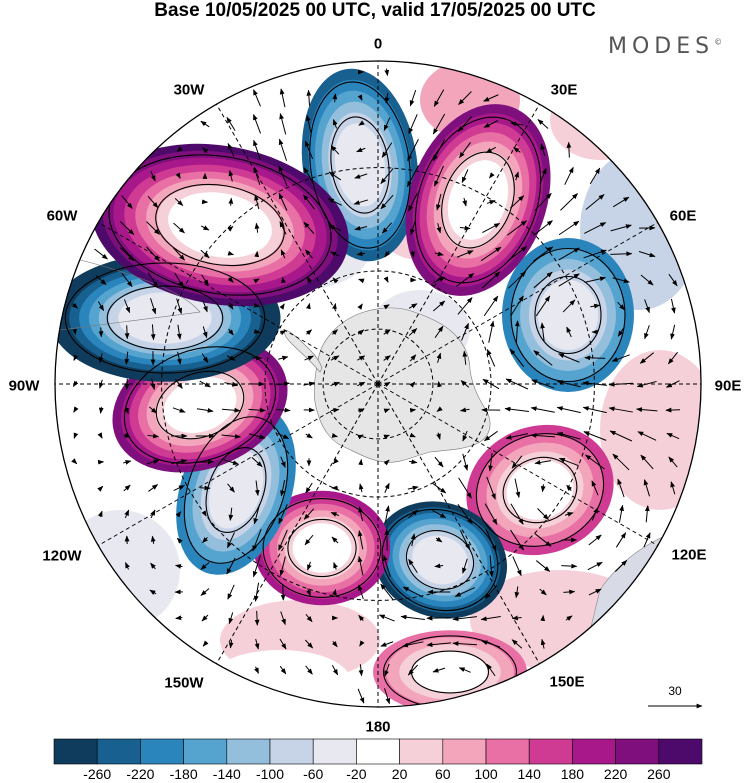 Image resolution: width=750 pixels, height=783 pixels. I want to click on weak-anomaly, so click(120, 570).